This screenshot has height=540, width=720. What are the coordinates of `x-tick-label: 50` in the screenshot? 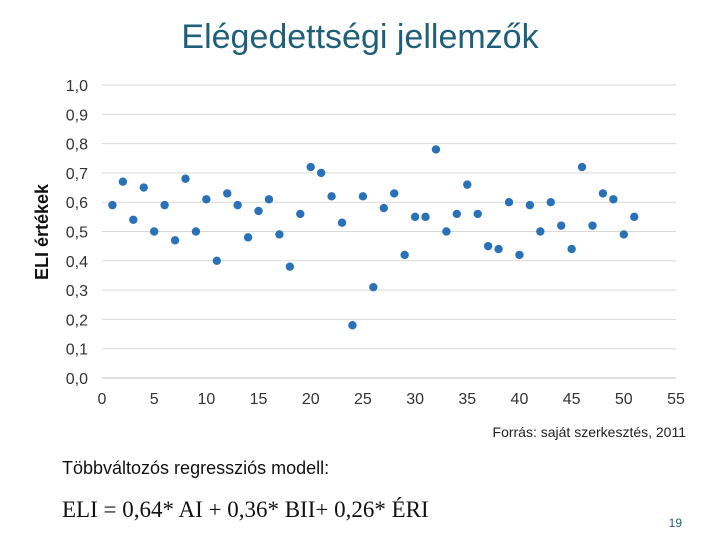 It's located at (624, 399).